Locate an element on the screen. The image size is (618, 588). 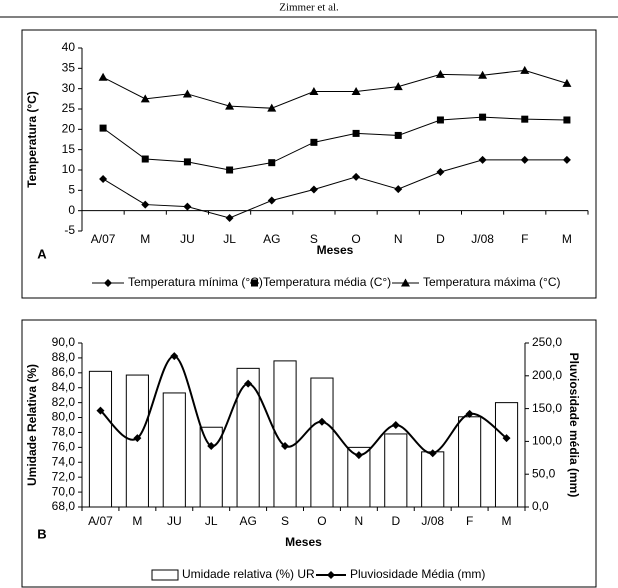
y-tick-label: 78,0 is located at coordinates (64, 432).